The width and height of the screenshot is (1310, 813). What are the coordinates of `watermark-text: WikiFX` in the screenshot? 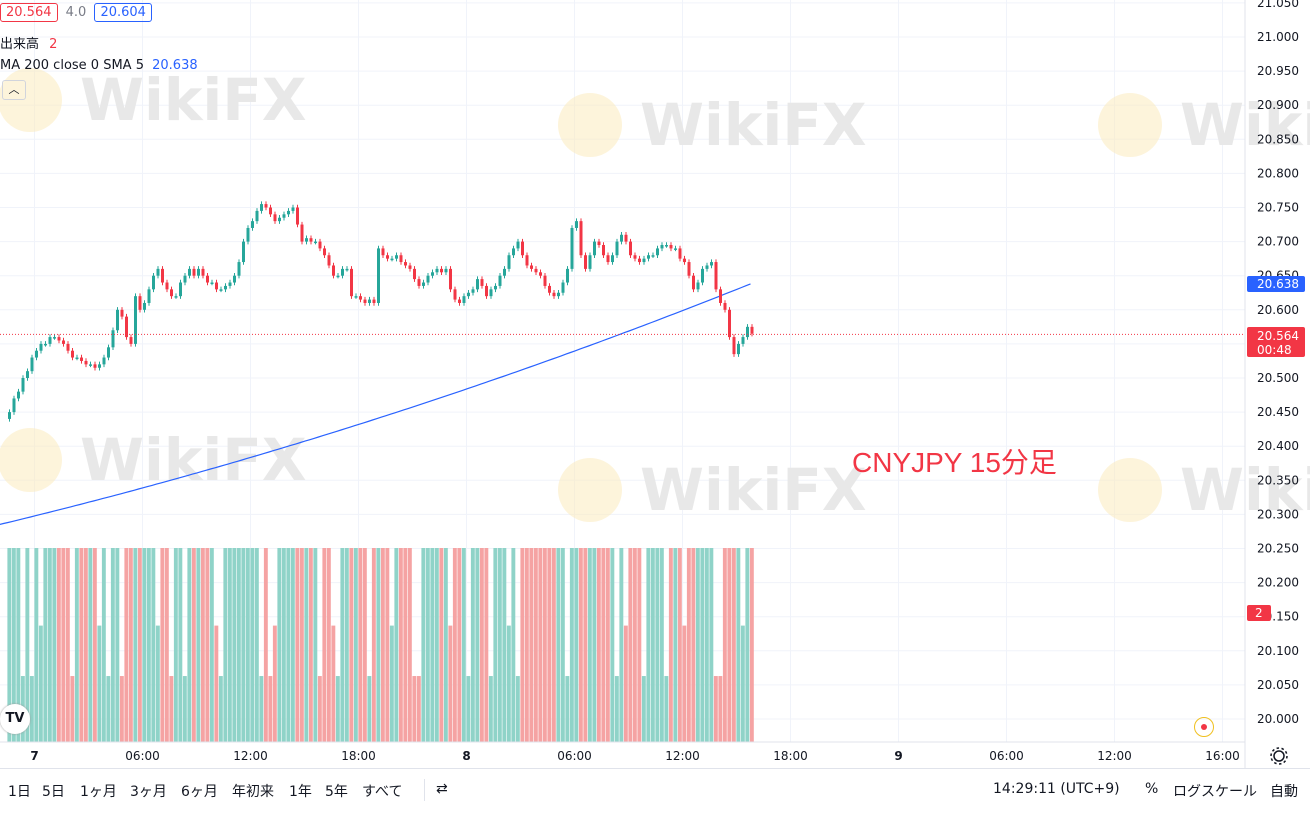 It's located at (193, 100).